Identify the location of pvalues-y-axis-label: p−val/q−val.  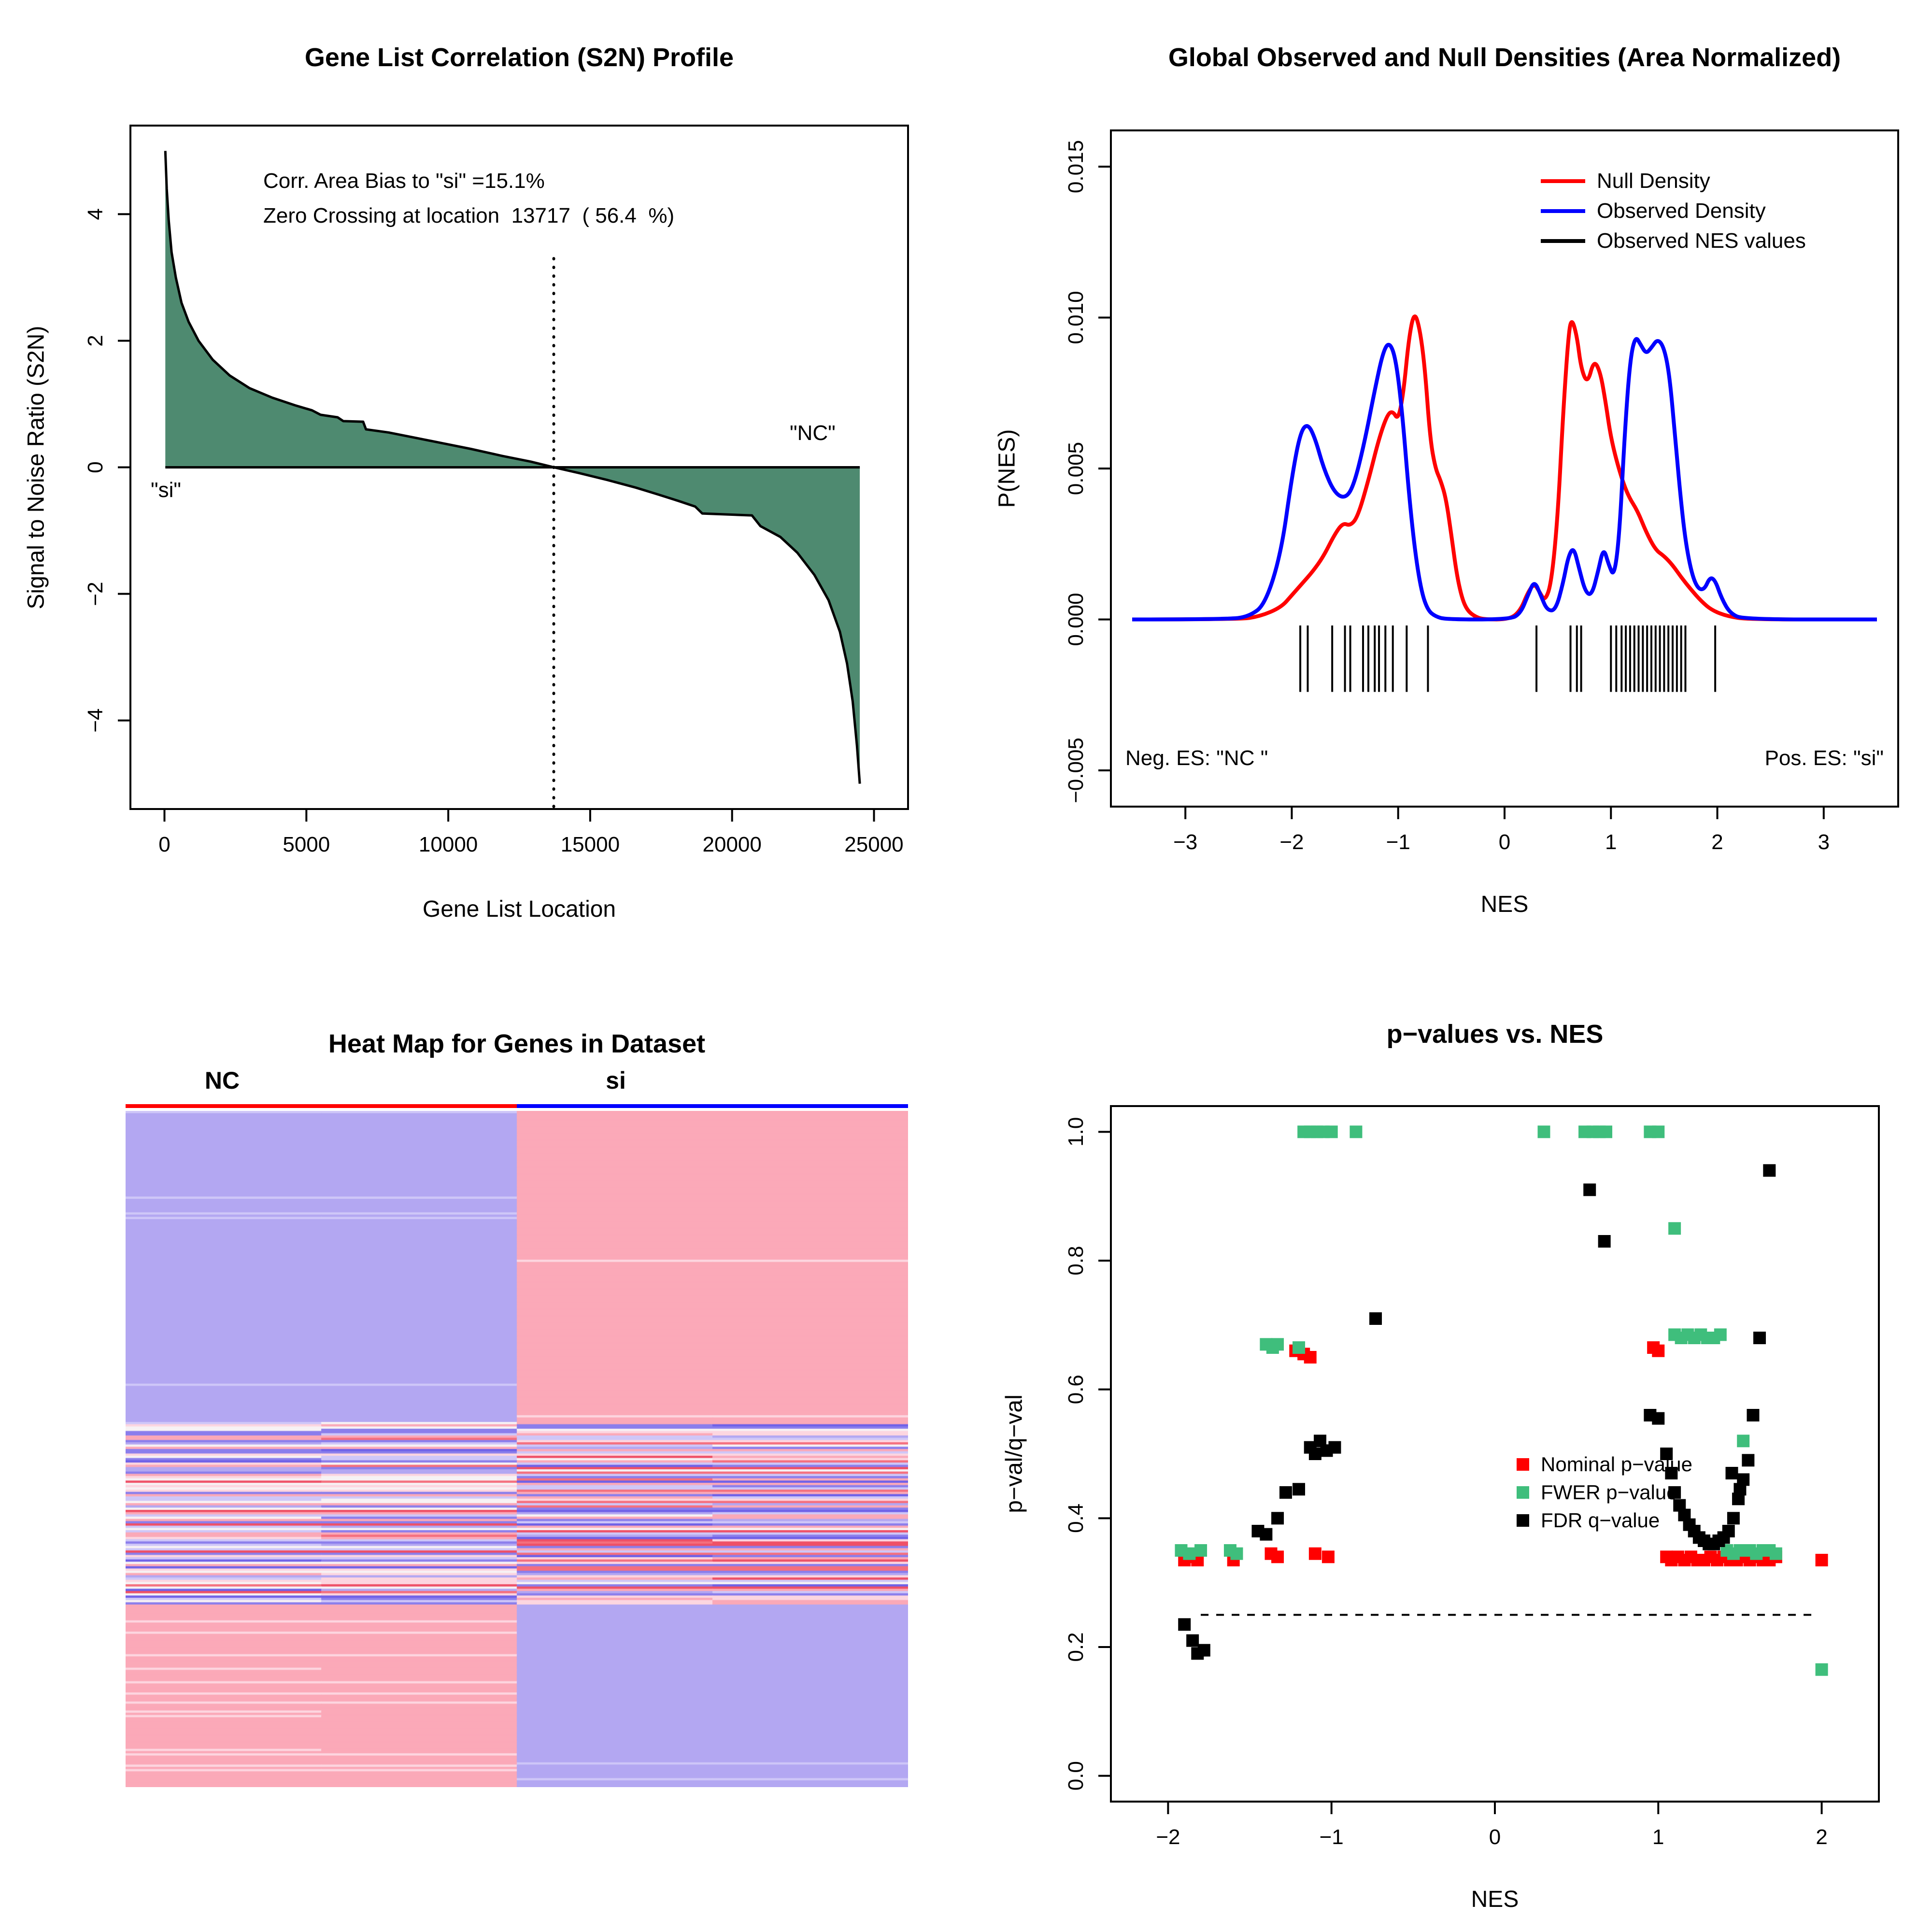
(1014, 1453).